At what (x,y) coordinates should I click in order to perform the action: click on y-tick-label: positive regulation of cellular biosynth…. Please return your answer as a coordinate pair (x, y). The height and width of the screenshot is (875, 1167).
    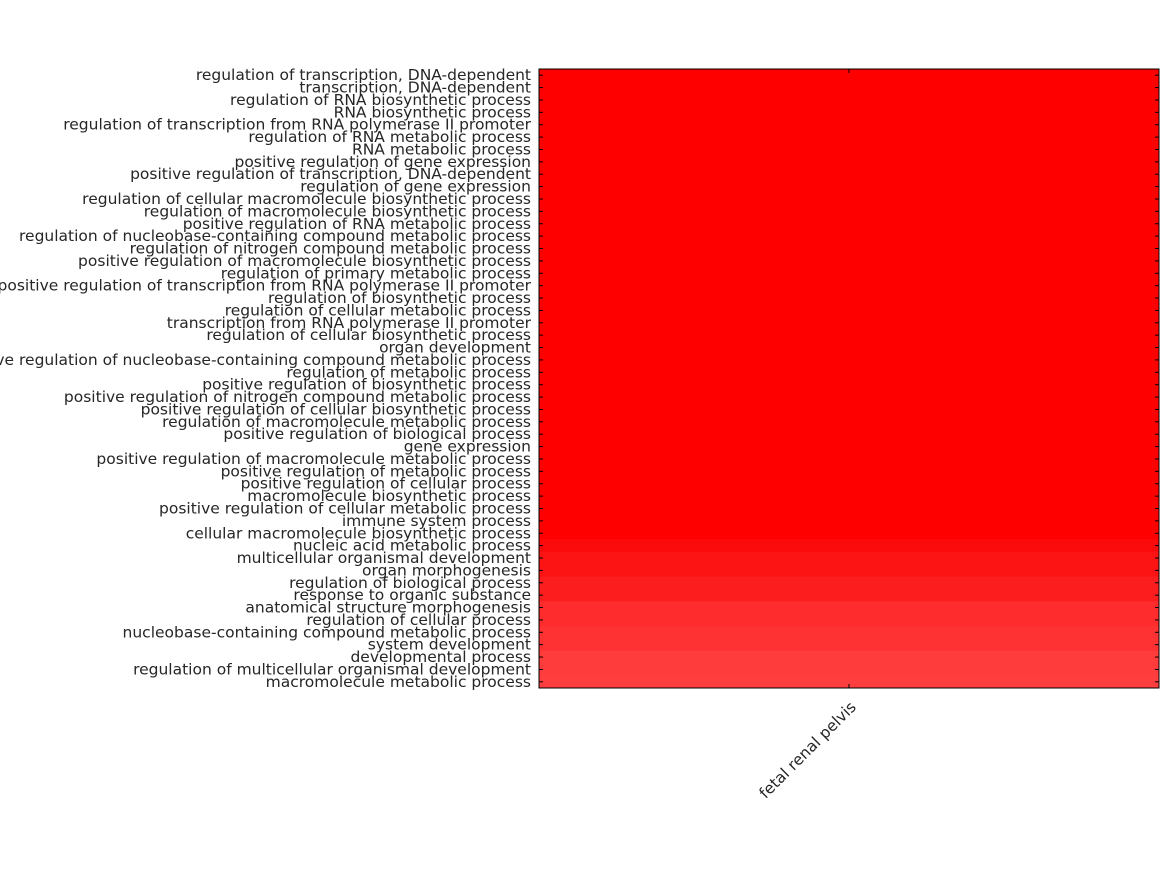
    Looking at the image, I should click on (336, 409).